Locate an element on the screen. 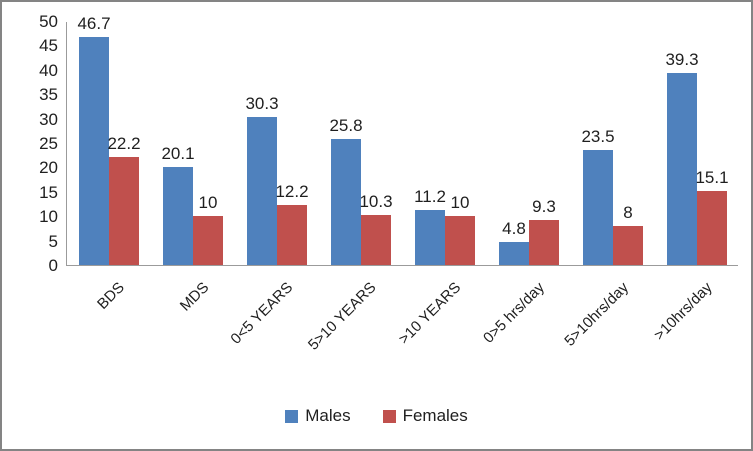 This screenshot has width=753, height=451. x-axis-label-mds: MDS is located at coordinates (194, 297).